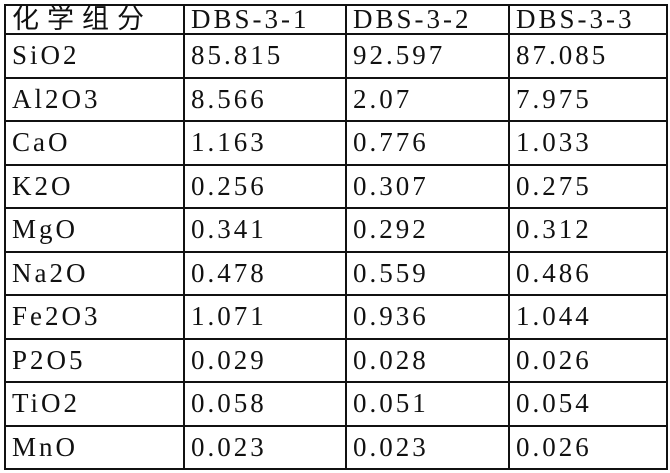 This screenshot has width=670, height=473. I want to click on value-cell: 85.815, so click(265, 56).